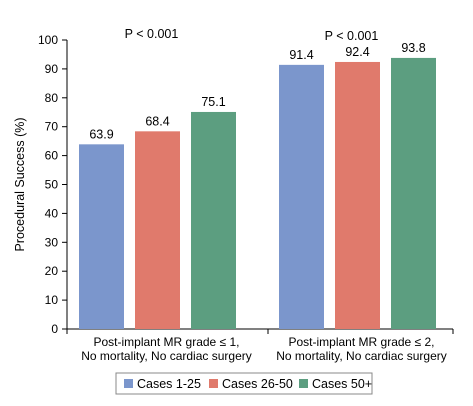 This screenshot has width=473, height=406. I want to click on y-tick-label: 30, so click(52, 242).